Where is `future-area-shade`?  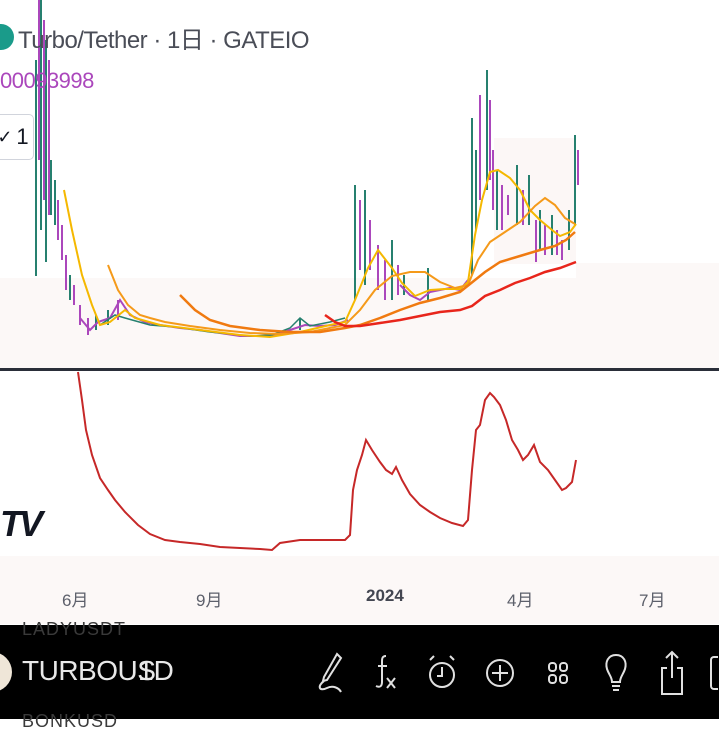
future-area-shade is located at coordinates (647, 315).